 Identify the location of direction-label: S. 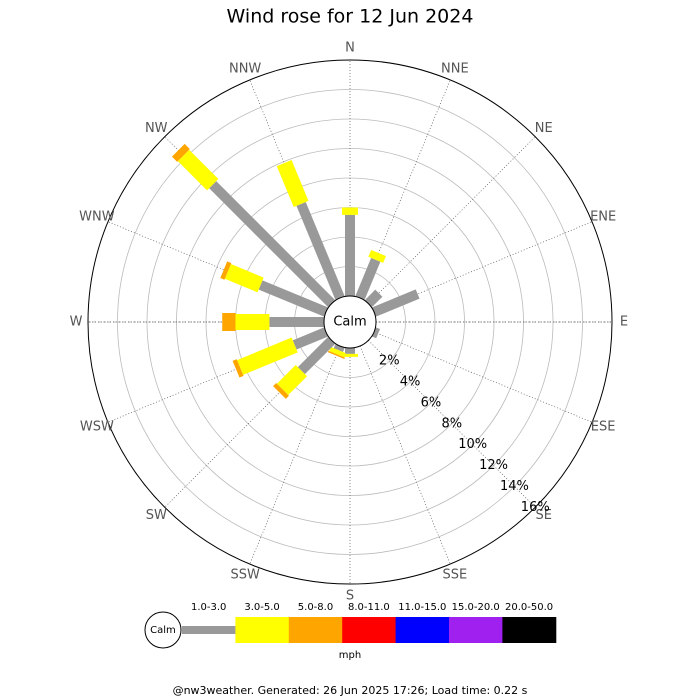
(350, 596).